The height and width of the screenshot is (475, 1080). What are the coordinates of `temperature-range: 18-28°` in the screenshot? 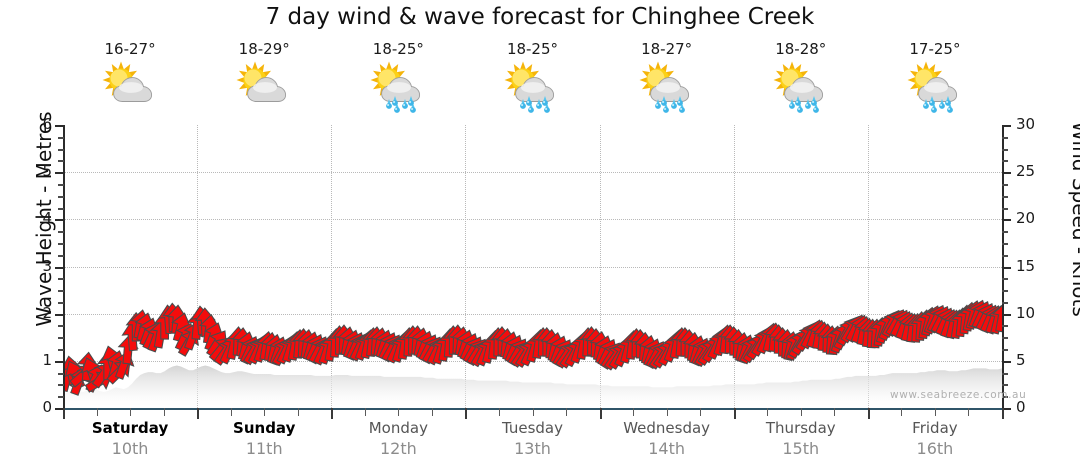 It's located at (801, 49).